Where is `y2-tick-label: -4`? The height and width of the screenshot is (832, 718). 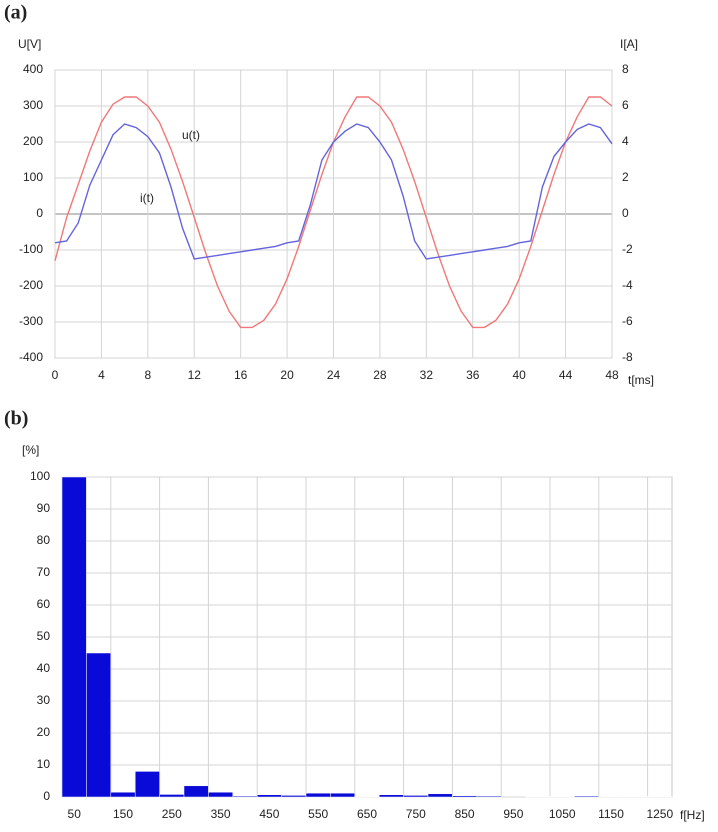 y2-tick-label: -4 is located at coordinates (627, 285).